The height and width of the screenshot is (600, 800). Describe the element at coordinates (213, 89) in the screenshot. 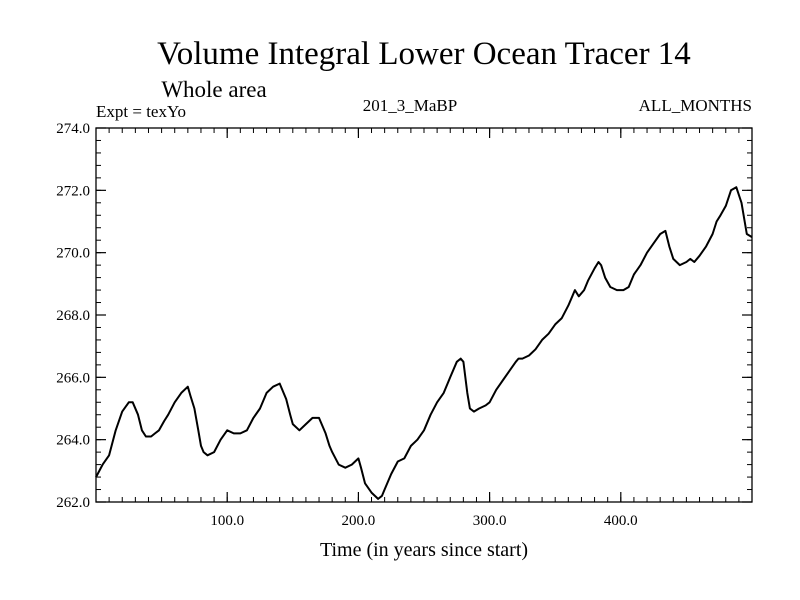

I see `chart-subtitle: Whole area` at that location.